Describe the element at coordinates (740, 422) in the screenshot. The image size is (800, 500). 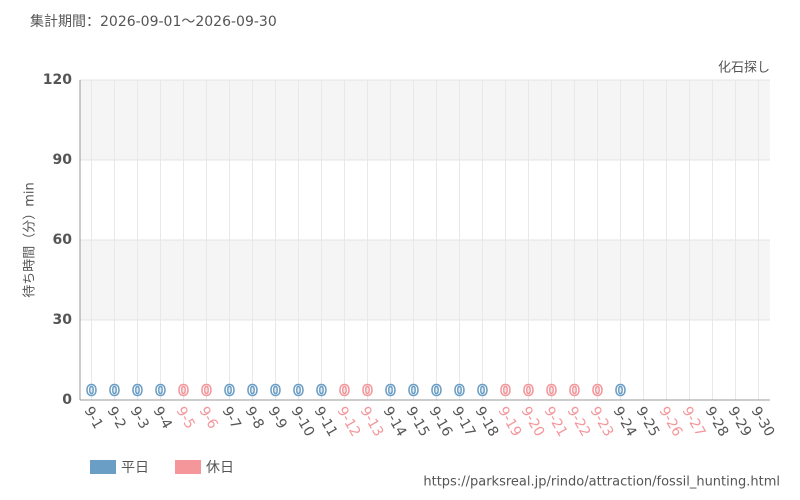
I see `x-tick-label: 9-29` at that location.